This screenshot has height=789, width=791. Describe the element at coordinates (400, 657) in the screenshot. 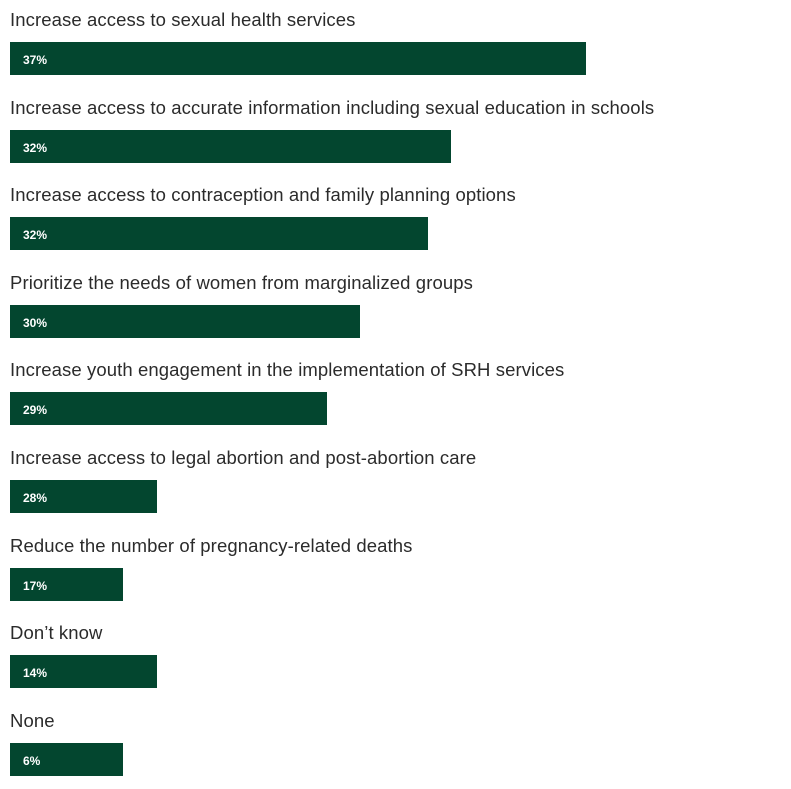

I see `bar-row: Don’t know 14%` at that location.